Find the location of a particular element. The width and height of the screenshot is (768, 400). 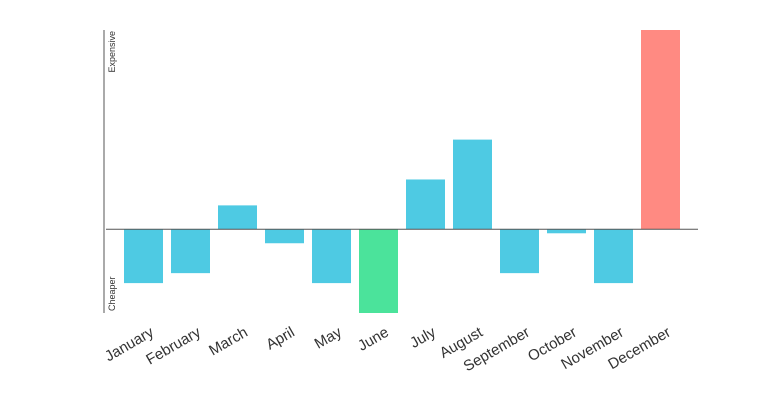

bar-january is located at coordinates (143, 256).